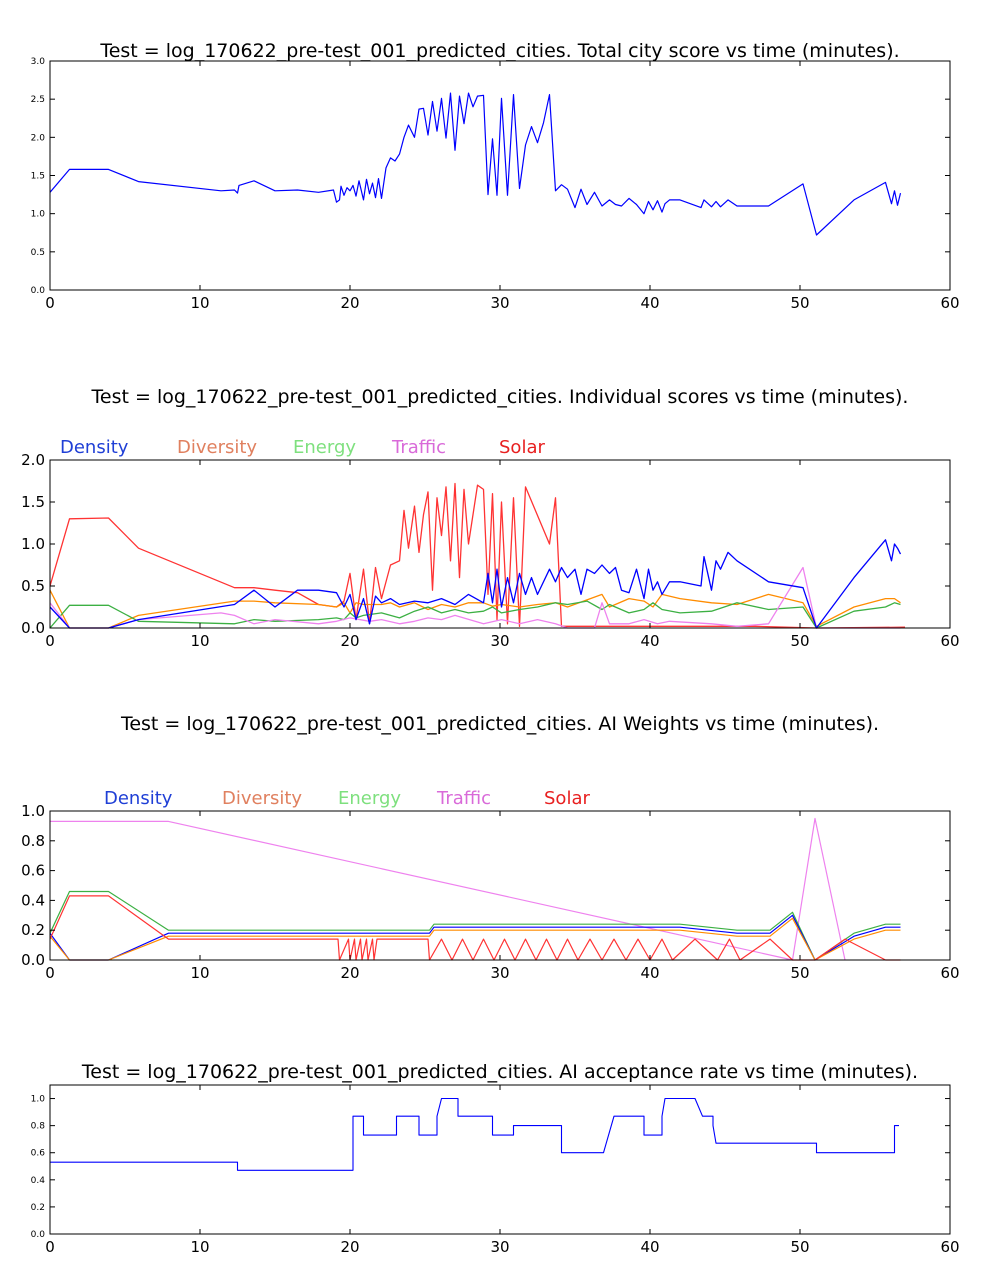 Image resolution: width=1000 pixels, height=1272 pixels. What do you see at coordinates (38, 62) in the screenshot?
I see `y-tick-label: 3.0` at bounding box center [38, 62].